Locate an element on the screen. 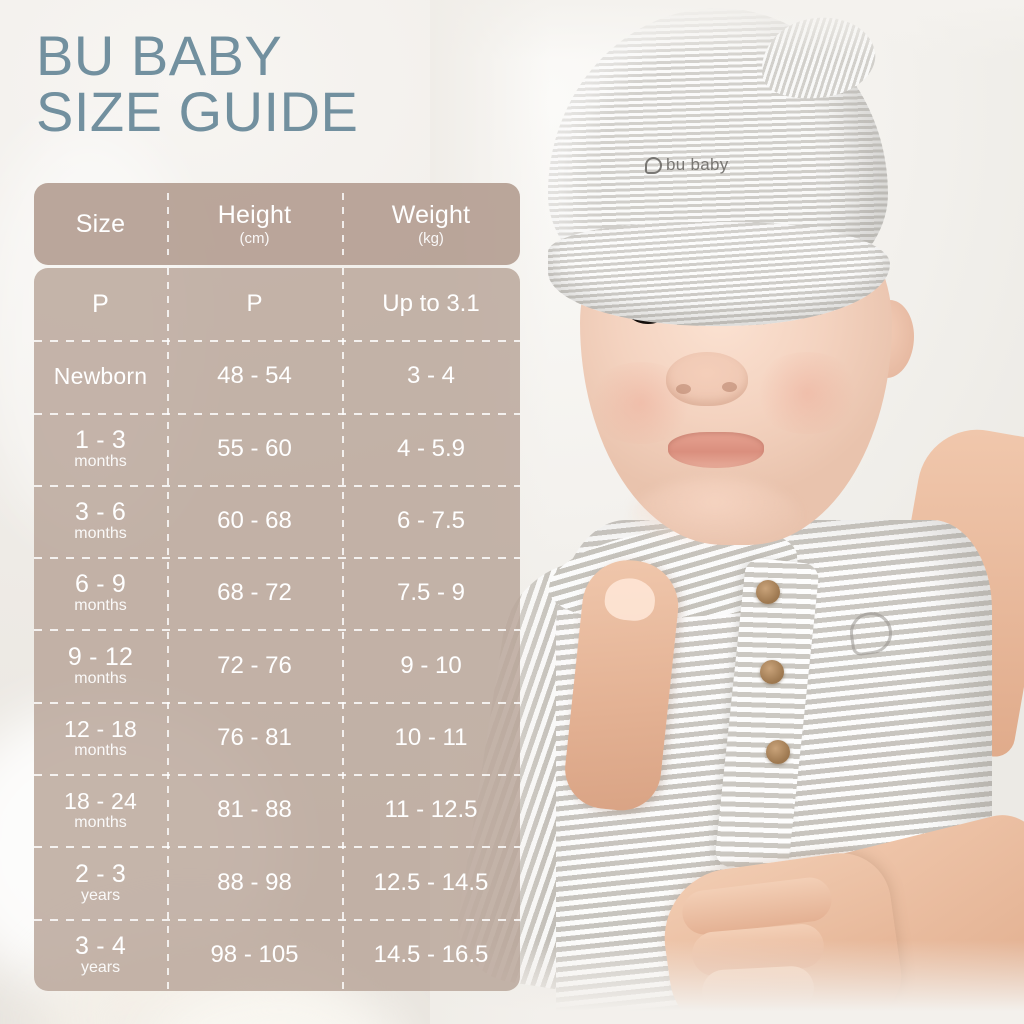 This screenshot has height=1024, width=1024. cell-height-value: 76 - 81 is located at coordinates (254, 737).